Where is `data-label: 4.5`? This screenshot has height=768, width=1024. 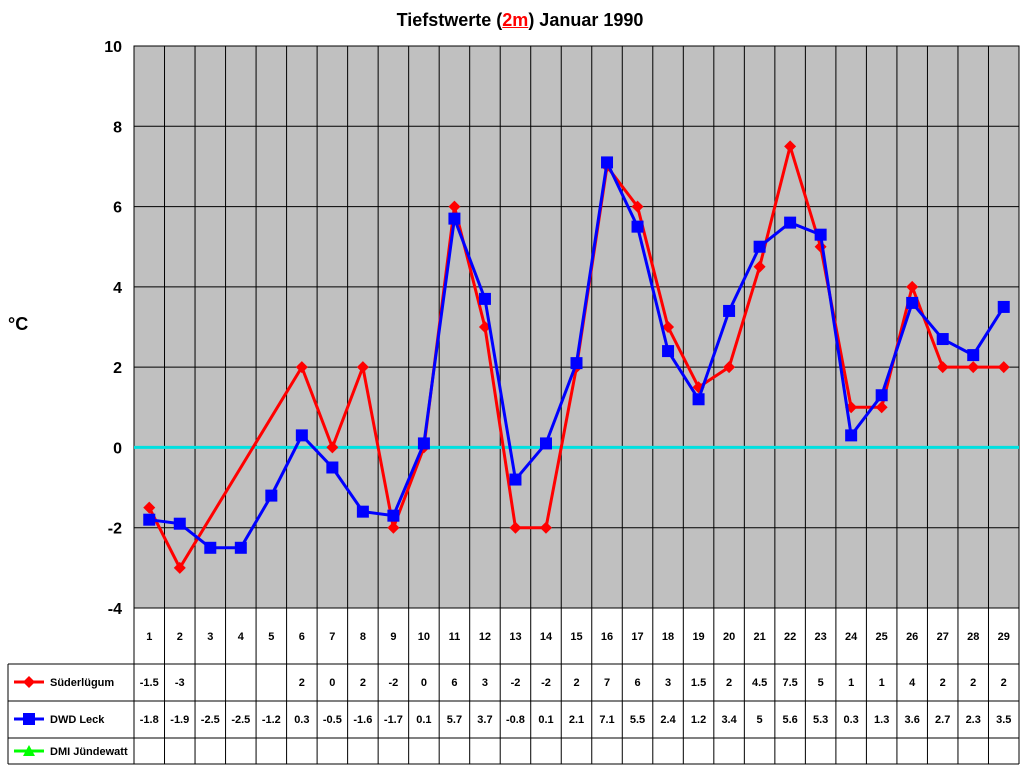
data-label: 4.5 is located at coordinates (759, 683).